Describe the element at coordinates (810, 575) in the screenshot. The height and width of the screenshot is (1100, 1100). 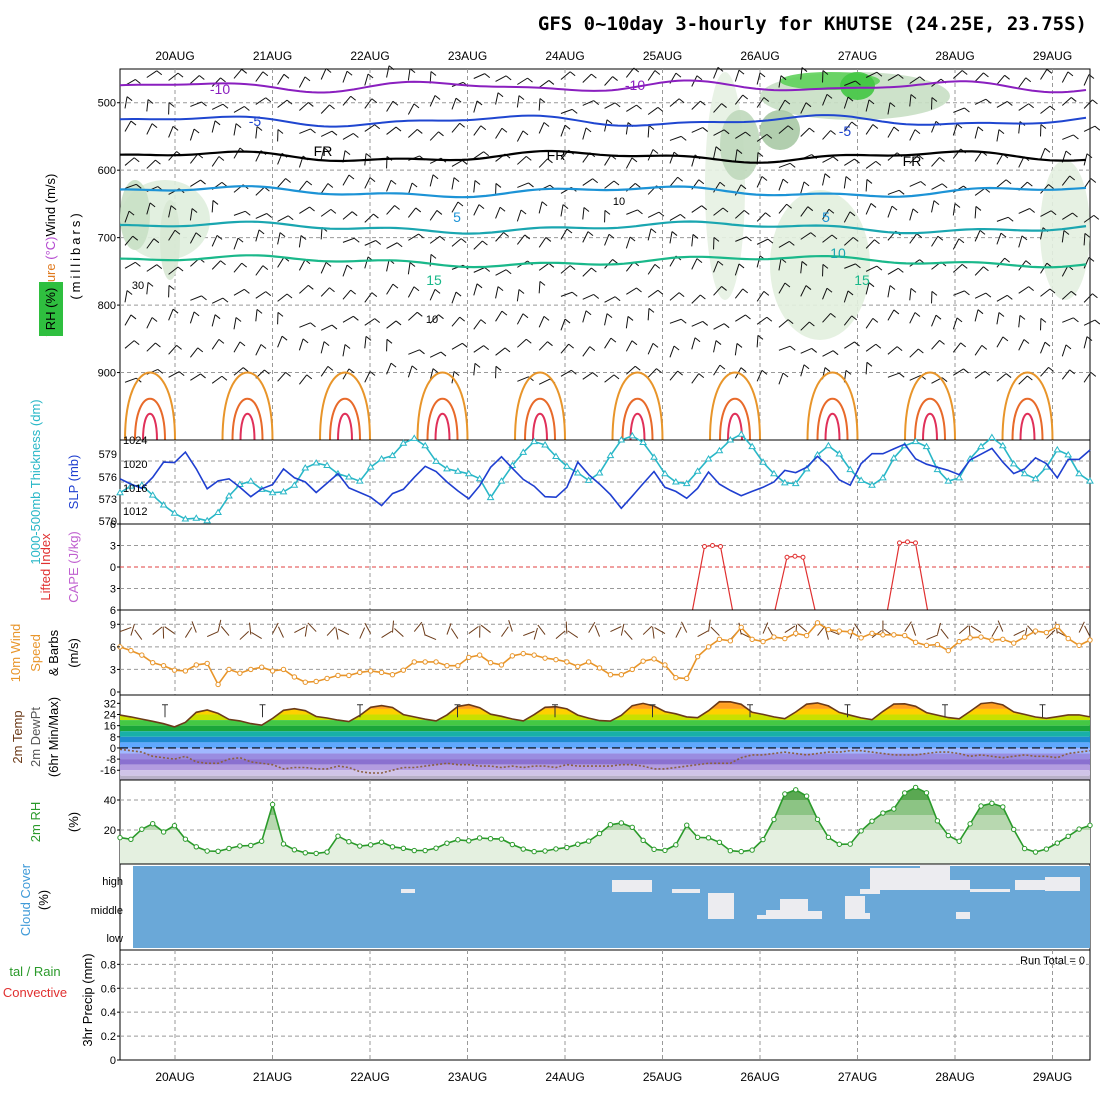
I see `li-lines` at that location.